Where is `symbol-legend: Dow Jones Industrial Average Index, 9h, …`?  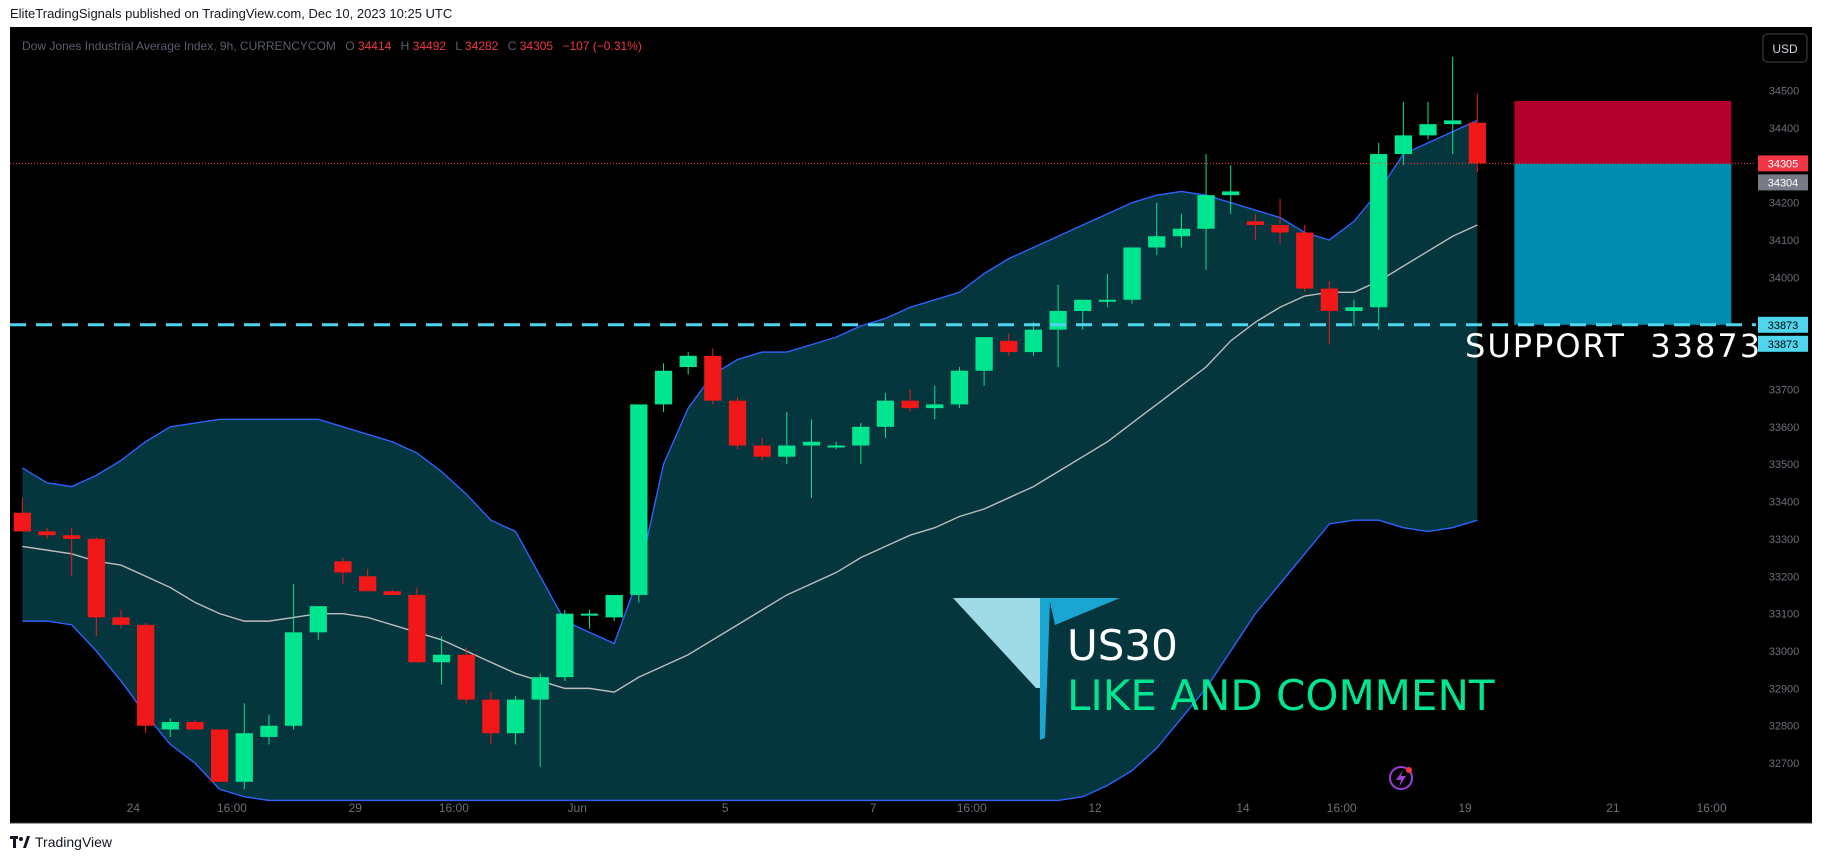 symbol-legend: Dow Jones Industrial Average Index, 9h, … is located at coordinates (332, 46).